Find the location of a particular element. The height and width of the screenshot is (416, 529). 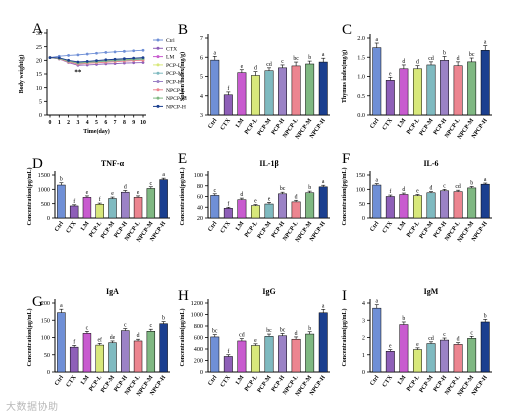

bar-E-NPCP-H is located at coordinates (323, 202).